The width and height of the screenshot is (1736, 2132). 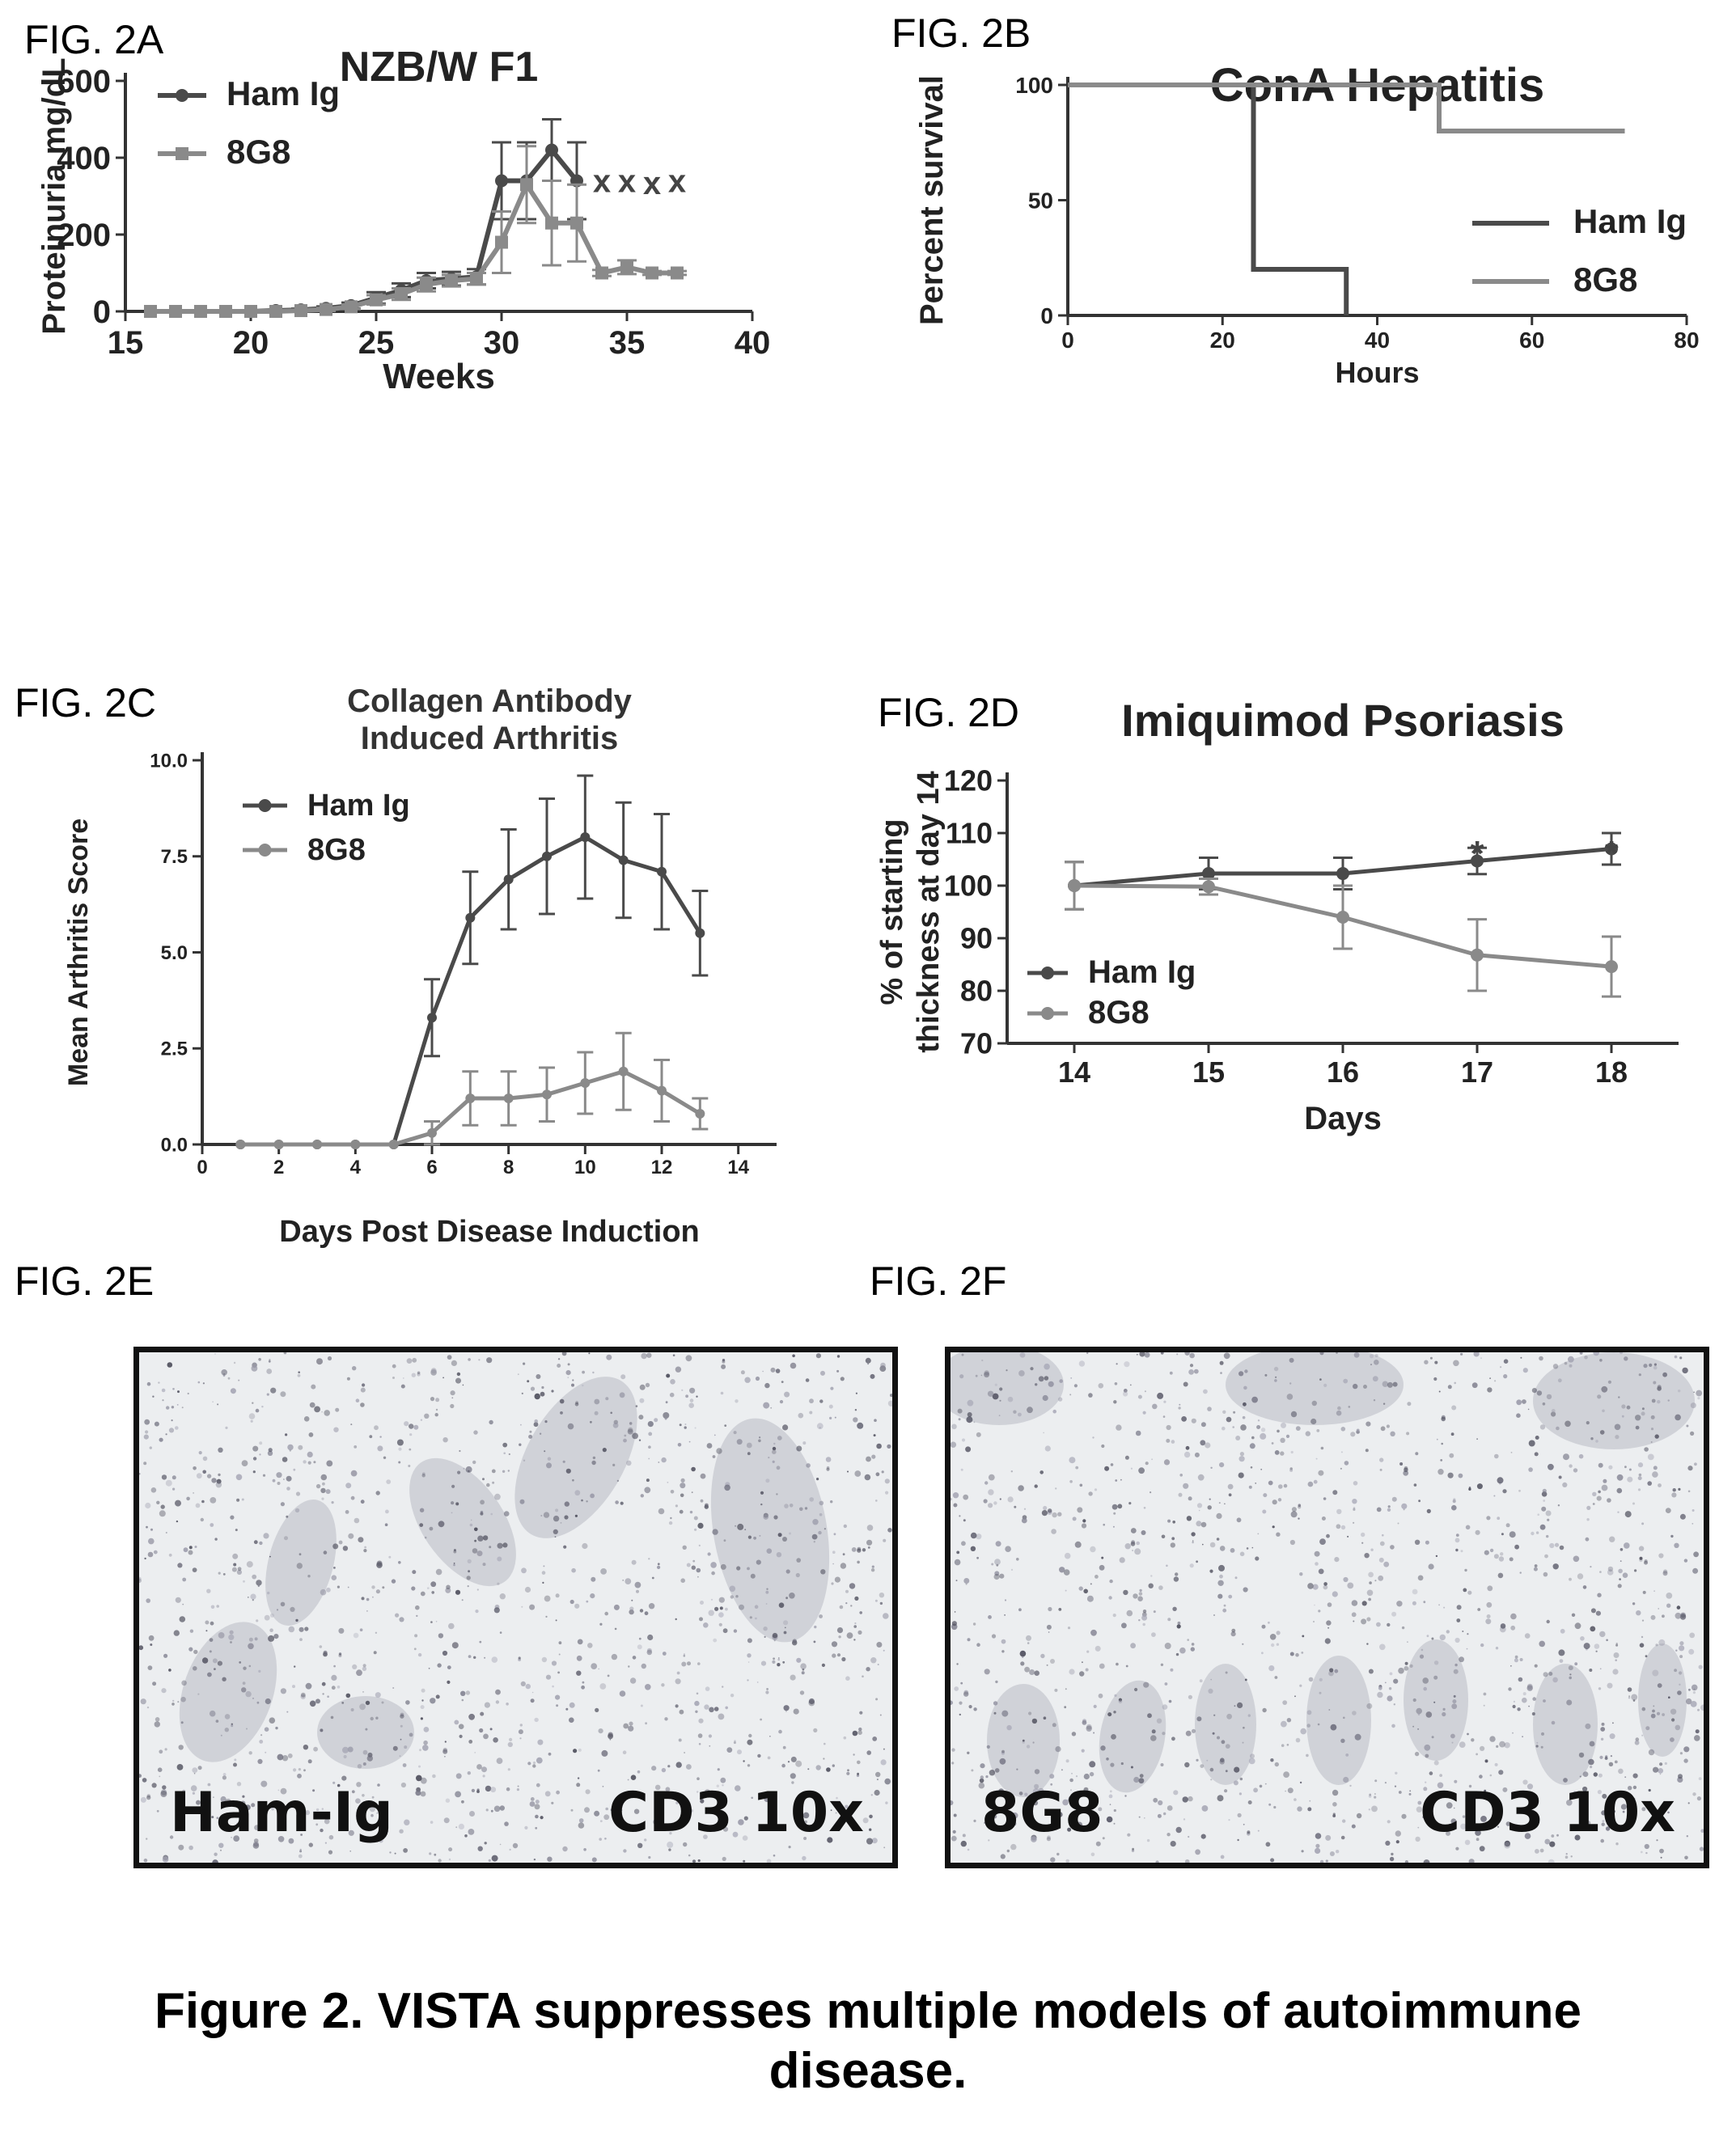 I want to click on x-tick-label: 0, so click(x=1067, y=340).